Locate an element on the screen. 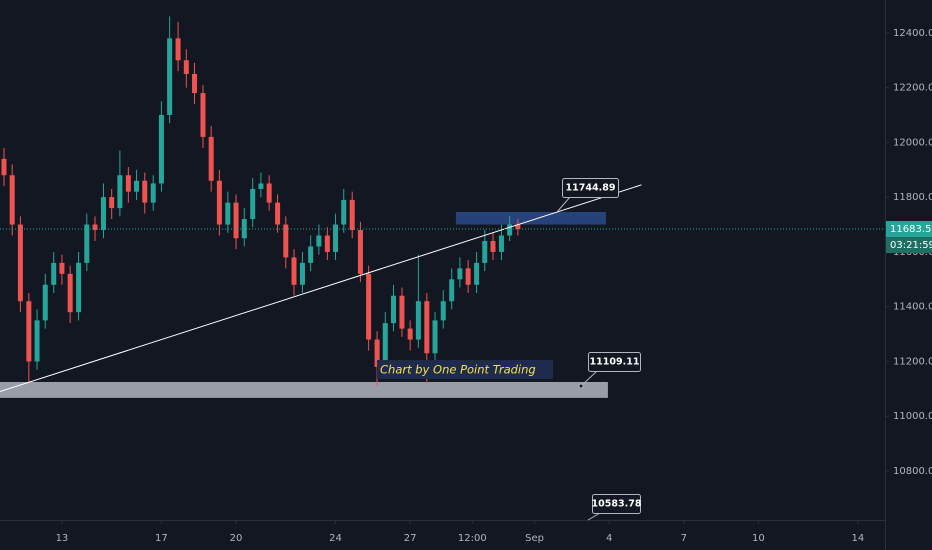 The image size is (932, 550). x-tick-label: 17 is located at coordinates (161, 538).